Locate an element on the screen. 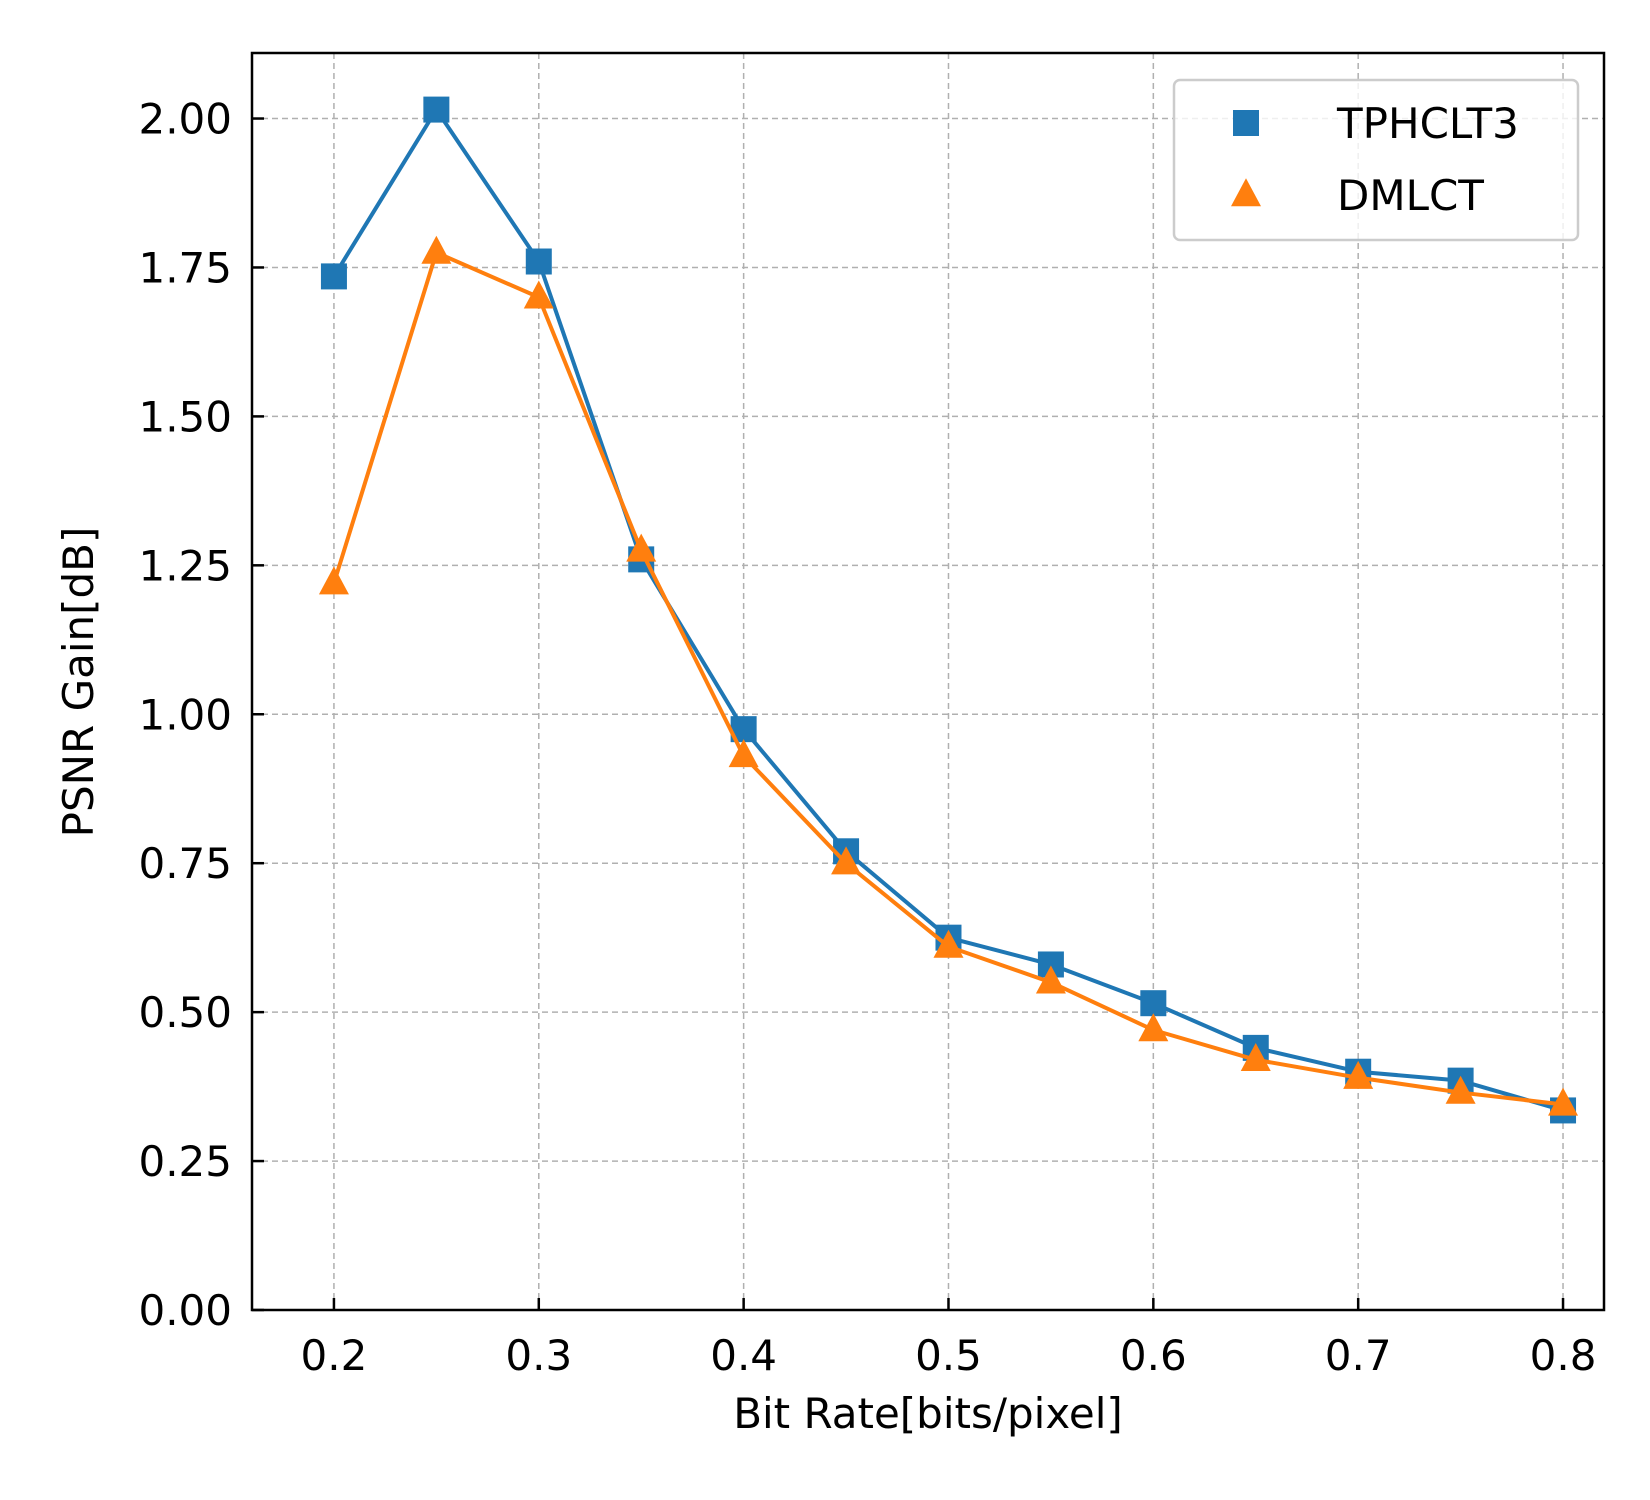 This screenshot has width=1650, height=1500. x-tick-label: 0.2 is located at coordinates (334, 1355).